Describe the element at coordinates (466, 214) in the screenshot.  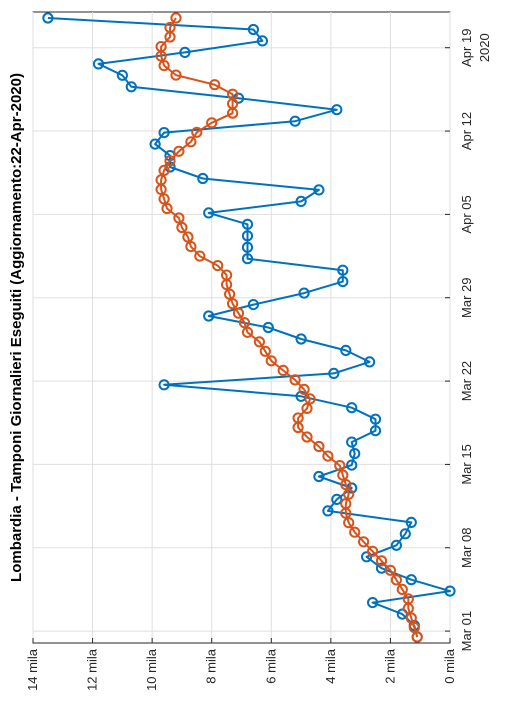
I see `date-tick-label: Apr 05` at that location.